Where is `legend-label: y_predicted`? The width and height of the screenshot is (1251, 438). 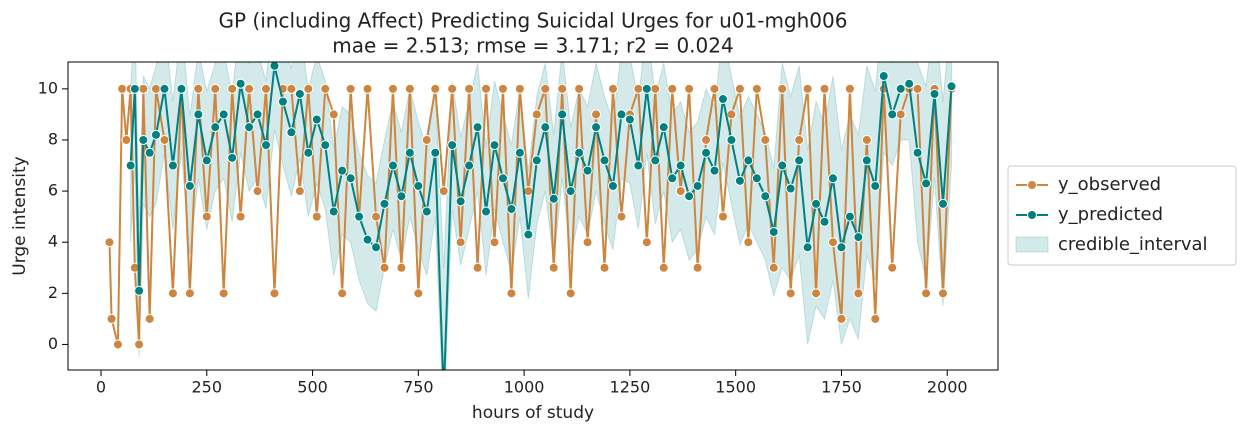
legend-label: y_predicted is located at coordinates (1110, 214).